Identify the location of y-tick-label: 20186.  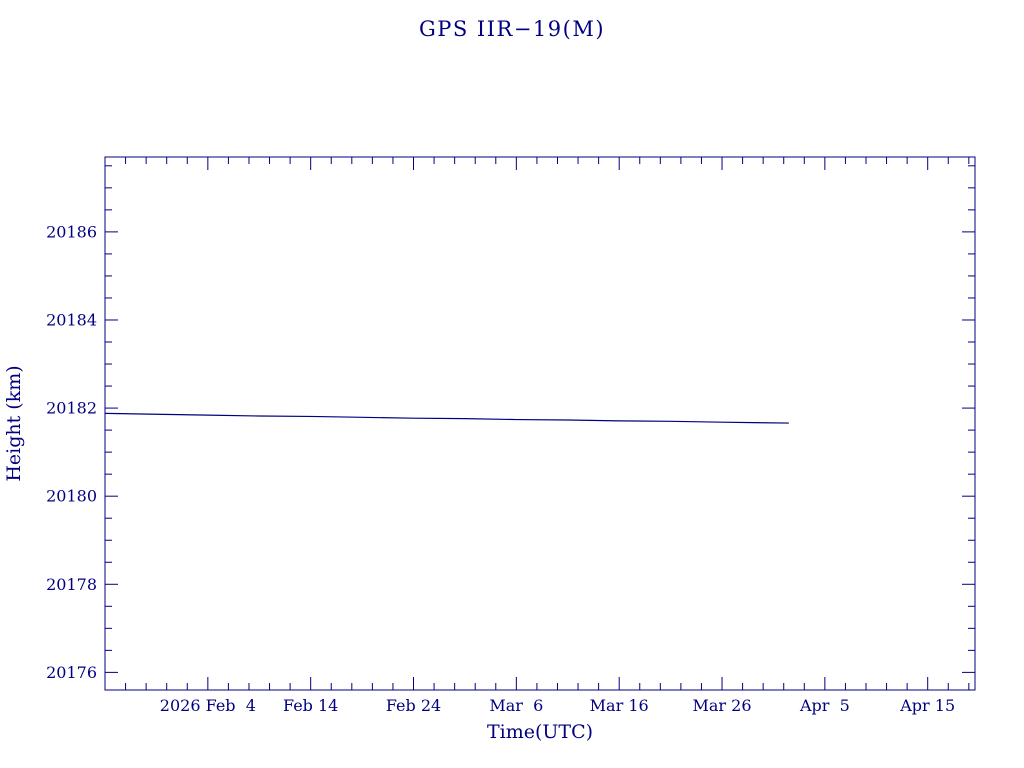
(71, 231).